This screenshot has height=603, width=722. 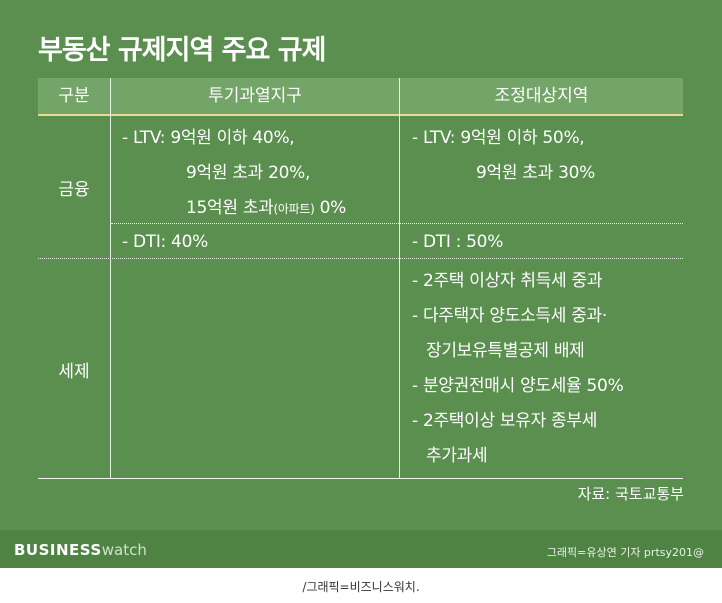 What do you see at coordinates (80, 550) in the screenshot?
I see `brand-logo: BUSINESSwatch` at bounding box center [80, 550].